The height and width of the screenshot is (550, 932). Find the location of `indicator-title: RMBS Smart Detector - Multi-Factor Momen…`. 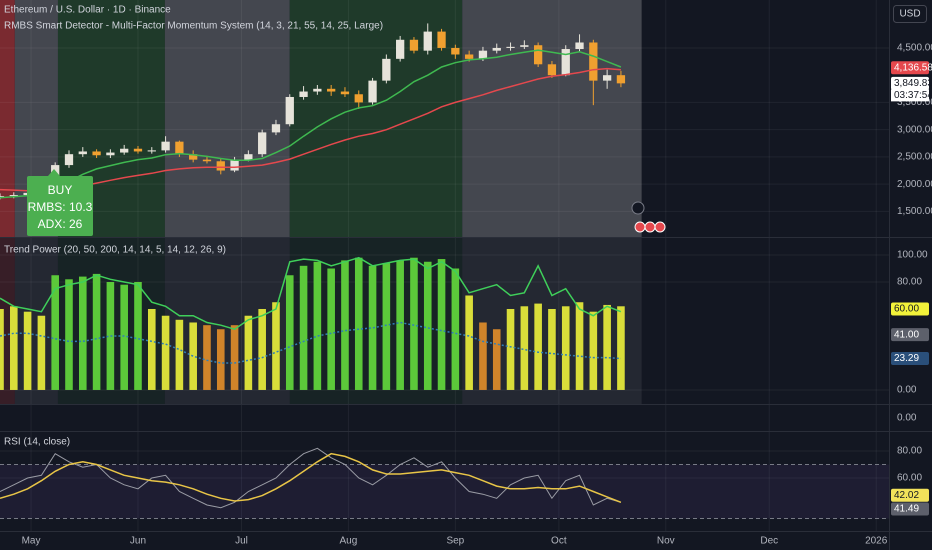

indicator-title: RMBS Smart Detector - Multi-Factor Momen… is located at coordinates (193, 26).